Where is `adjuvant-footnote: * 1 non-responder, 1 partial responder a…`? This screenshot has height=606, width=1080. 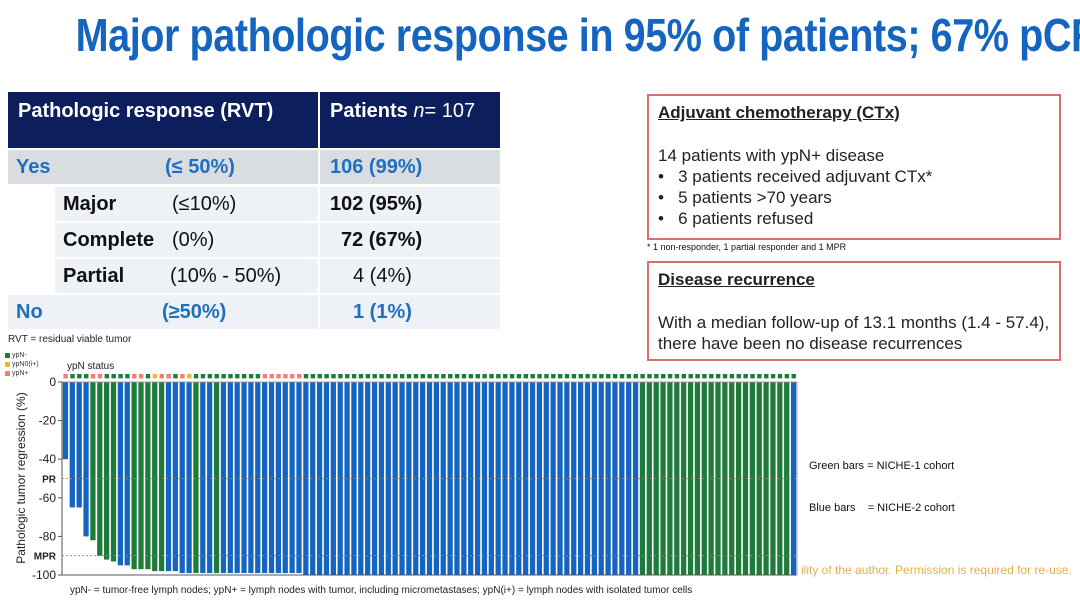 adjuvant-footnote: * 1 non-responder, 1 partial responder a… is located at coordinates (747, 247).